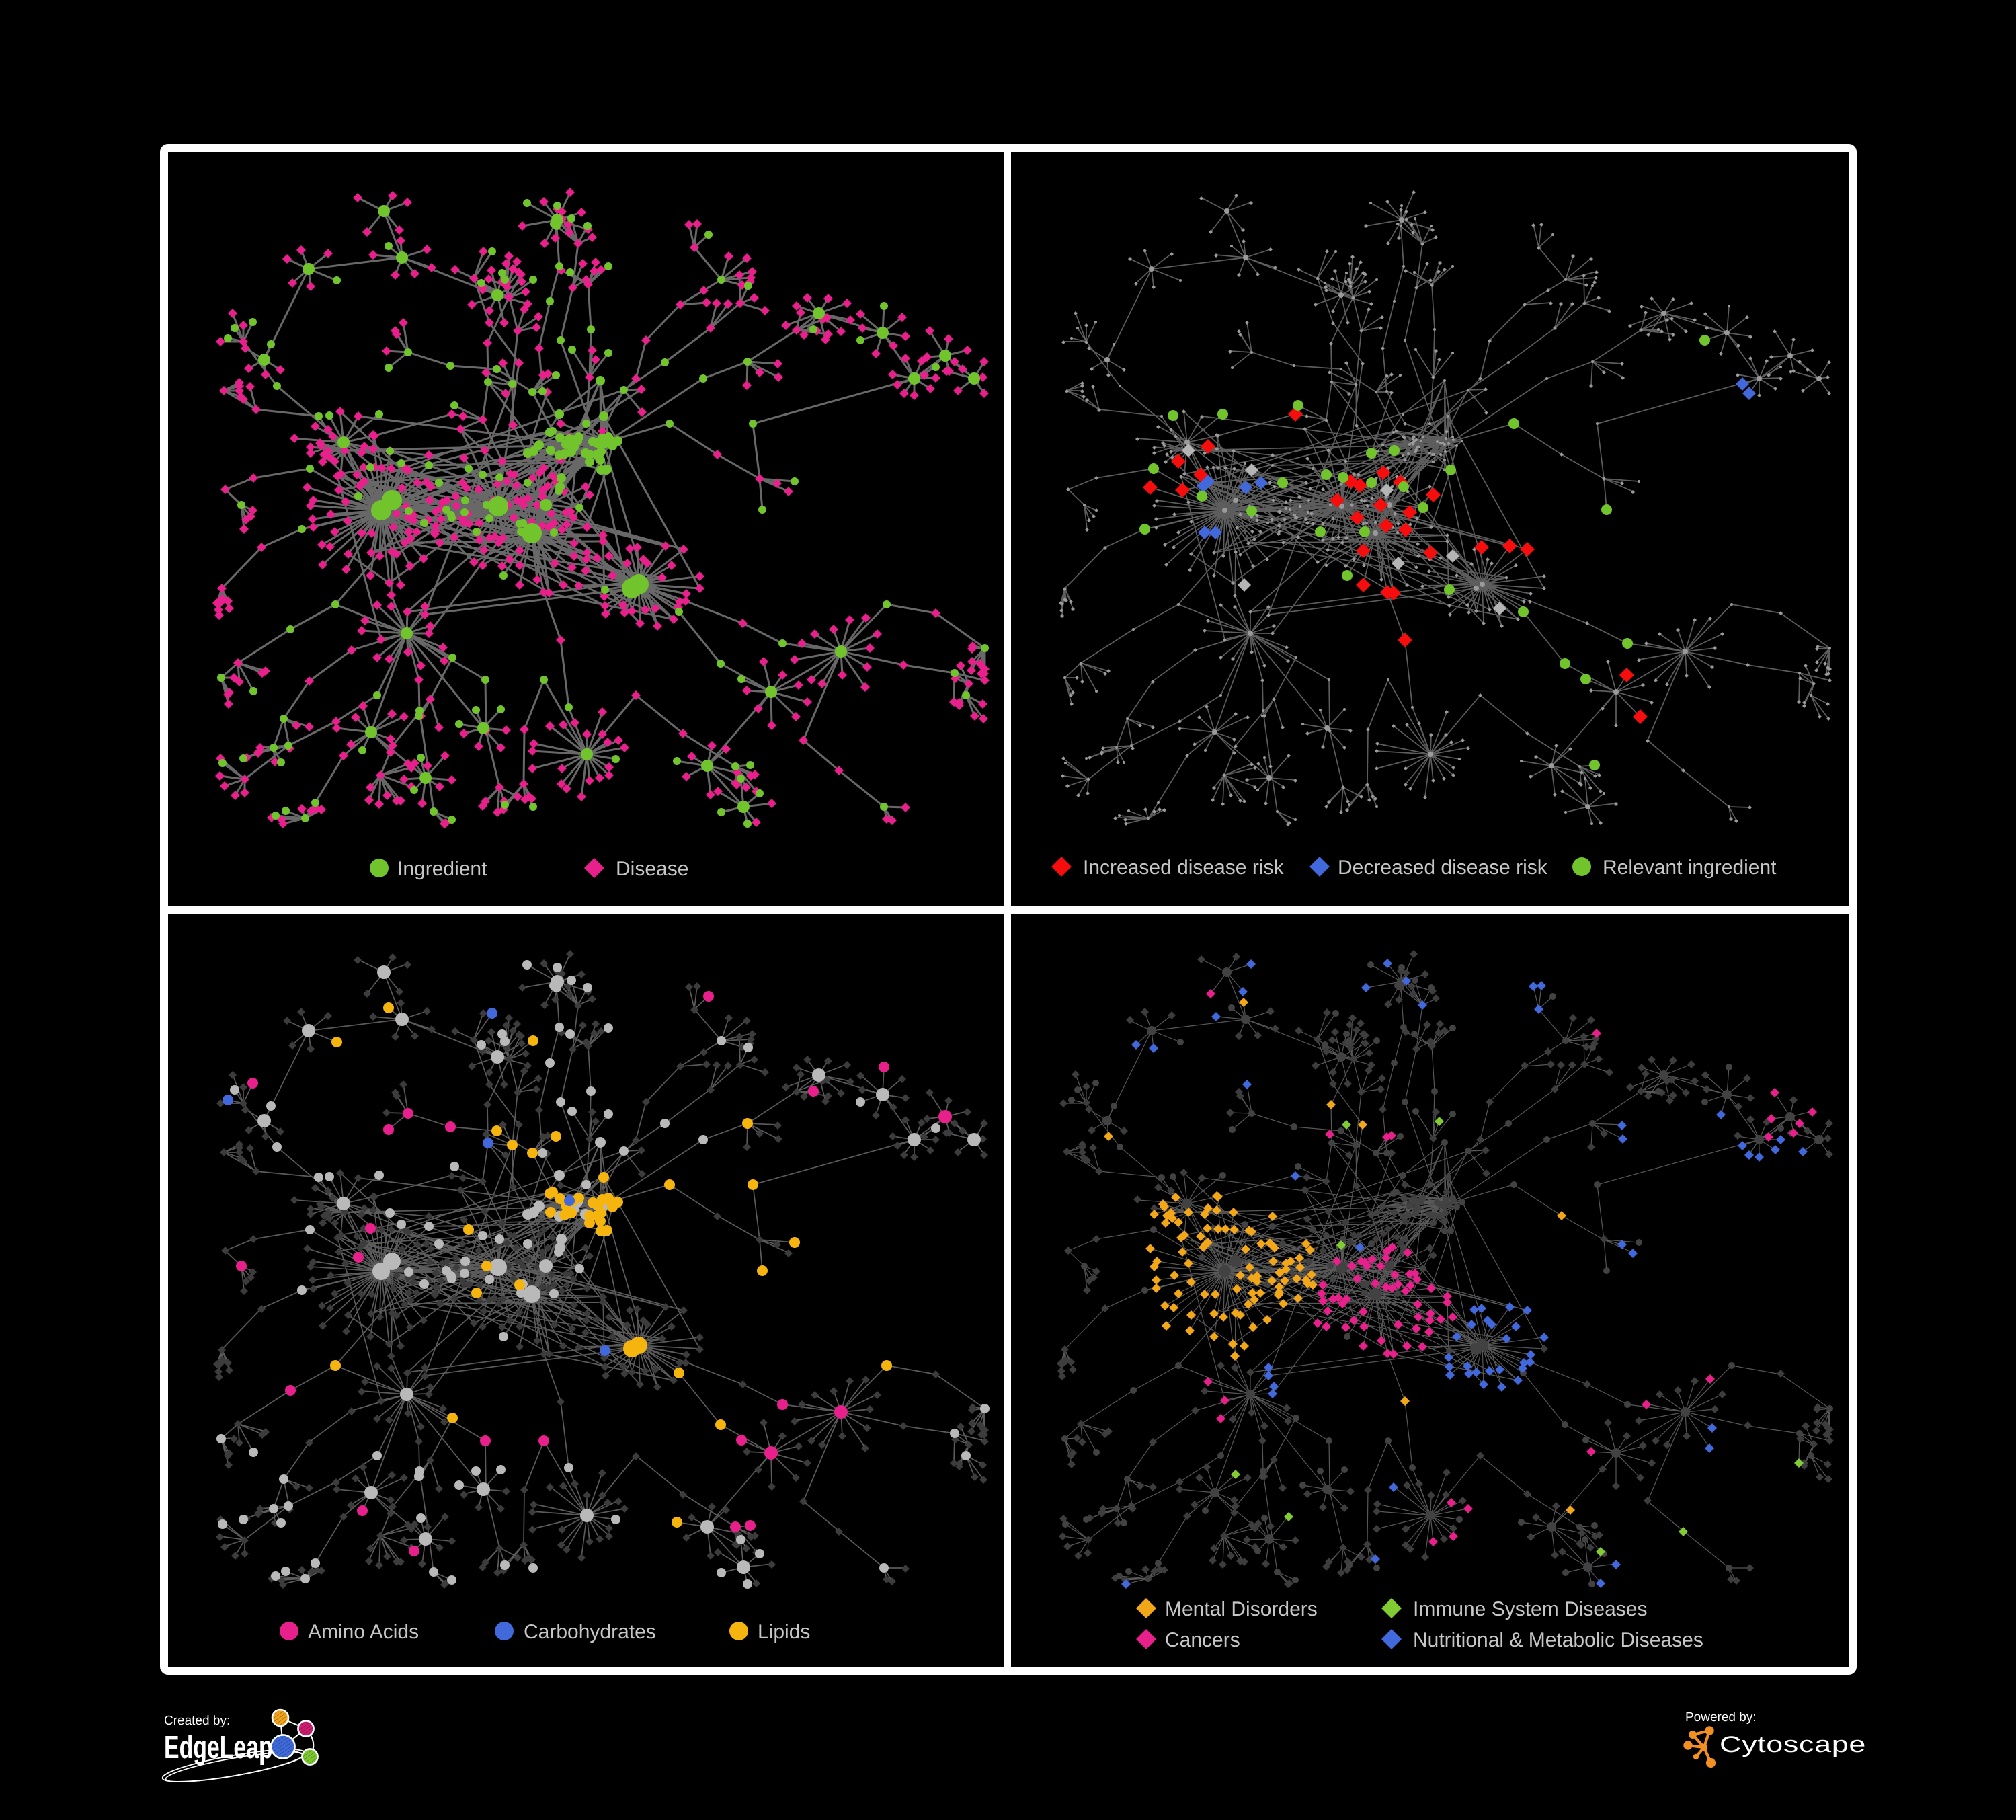 The height and width of the screenshot is (1820, 2016). I want to click on svg-text:Nutritional & Metabolic Diseas: Nutritional & Metabolic Diseases, so click(1558, 1640).